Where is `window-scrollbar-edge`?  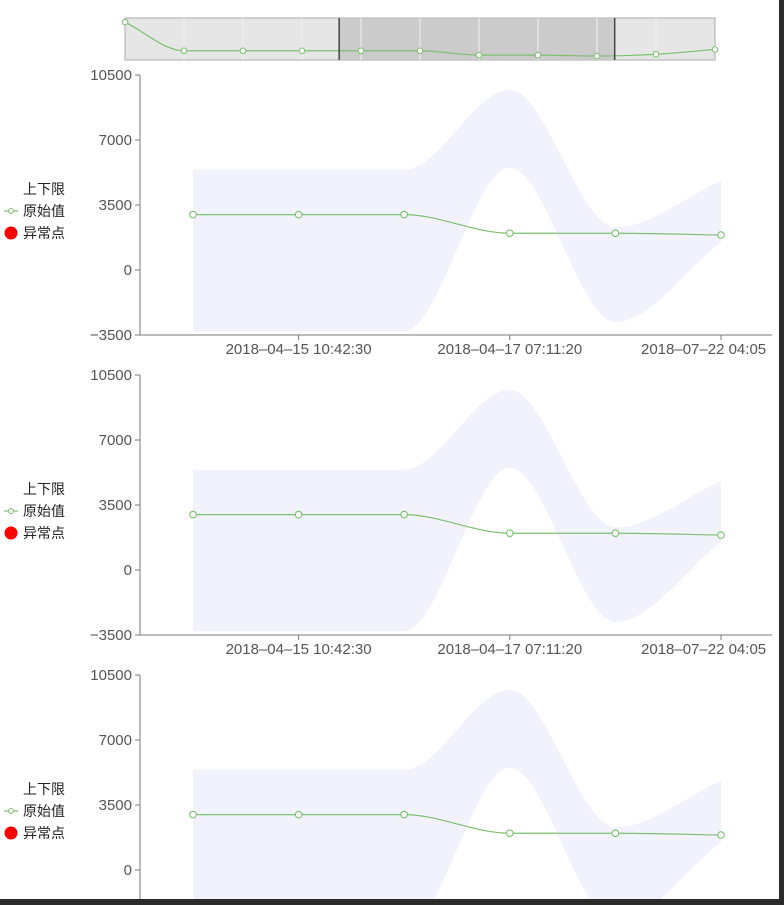
window-scrollbar-edge is located at coordinates (781, 452).